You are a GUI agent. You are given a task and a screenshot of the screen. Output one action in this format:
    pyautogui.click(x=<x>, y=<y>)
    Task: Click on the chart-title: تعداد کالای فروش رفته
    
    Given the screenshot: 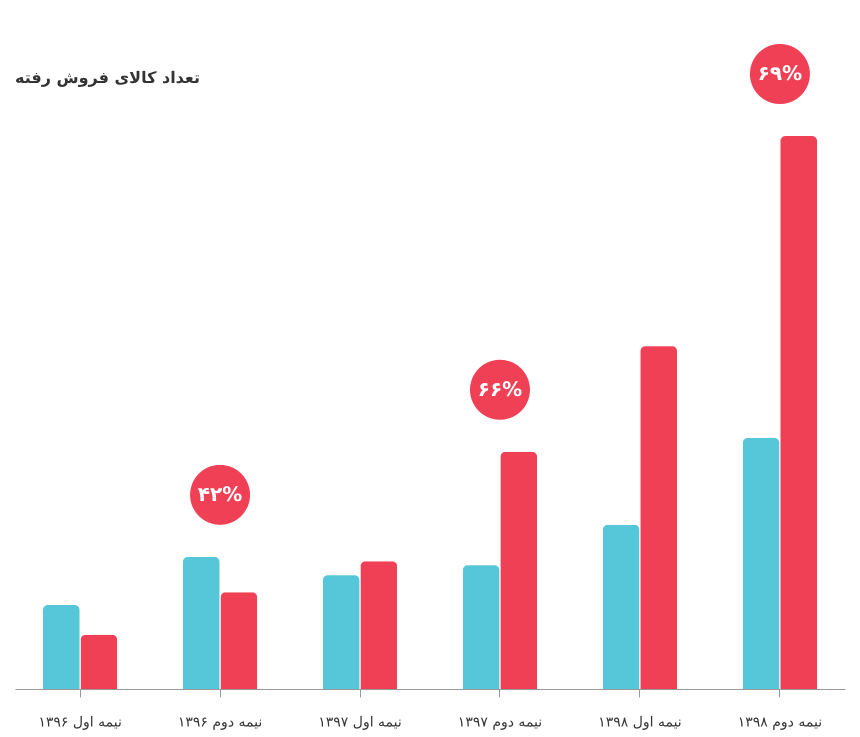 What is the action you would take?
    pyautogui.click(x=107, y=77)
    